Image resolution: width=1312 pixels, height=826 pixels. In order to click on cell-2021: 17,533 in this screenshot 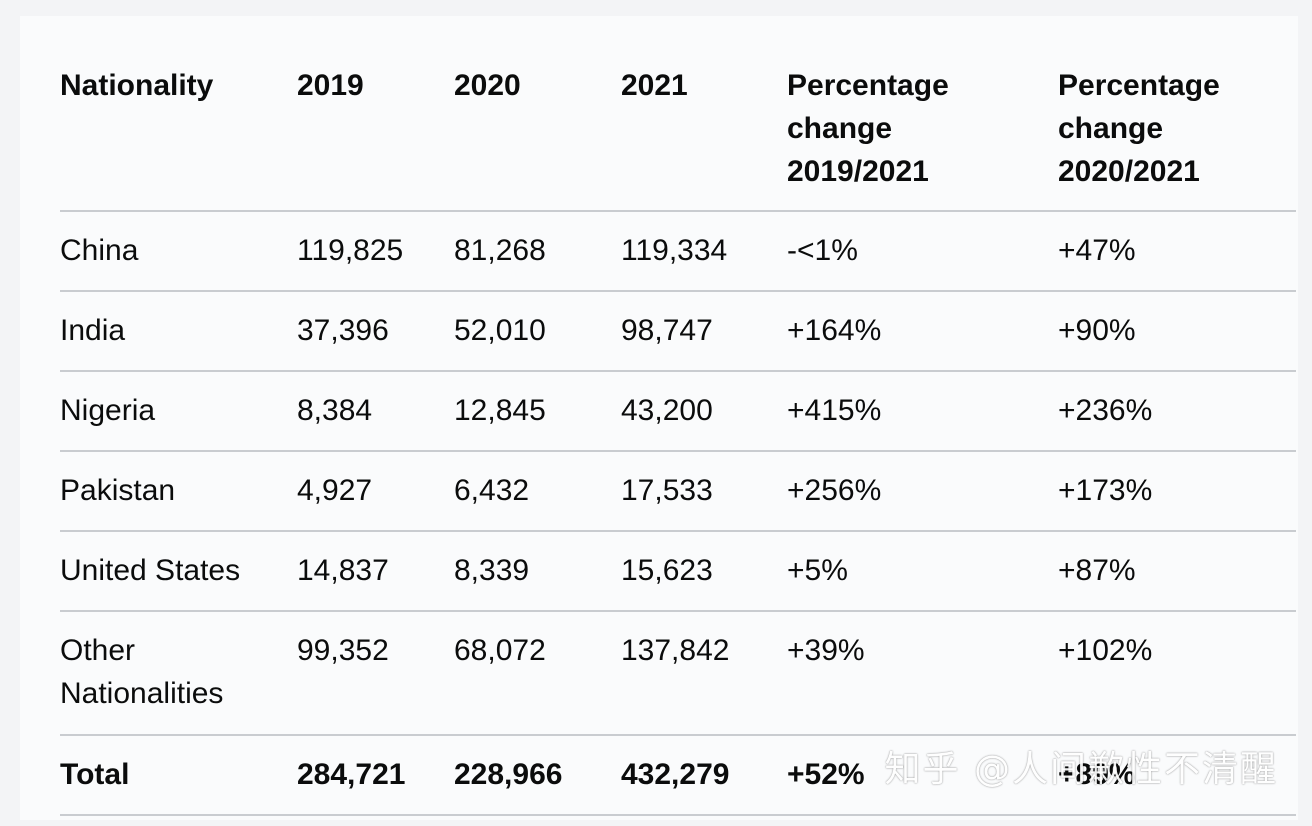, I will do `click(667, 490)`.